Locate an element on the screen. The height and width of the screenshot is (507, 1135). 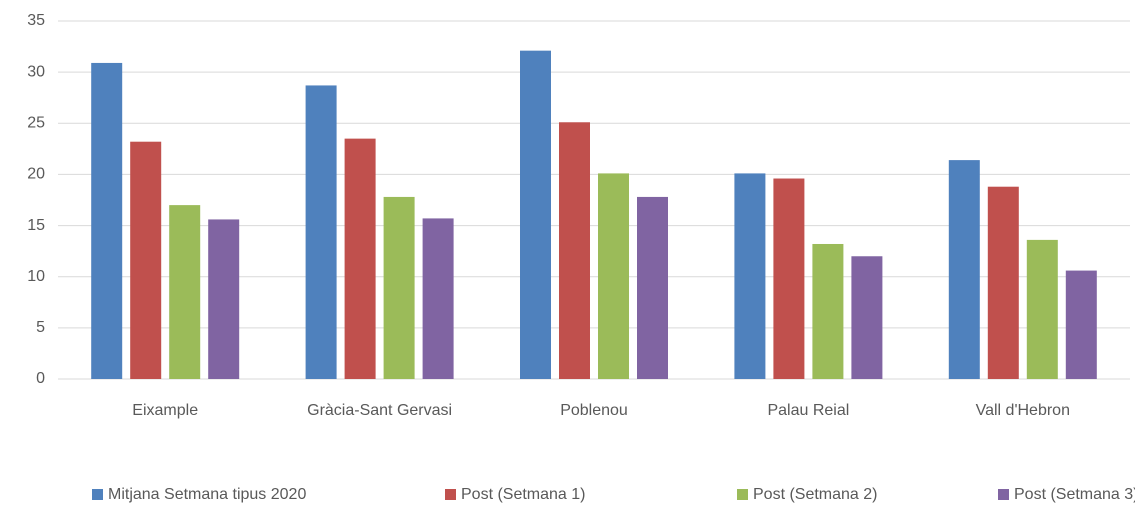
y-tick-label: 0 is located at coordinates (40, 378).